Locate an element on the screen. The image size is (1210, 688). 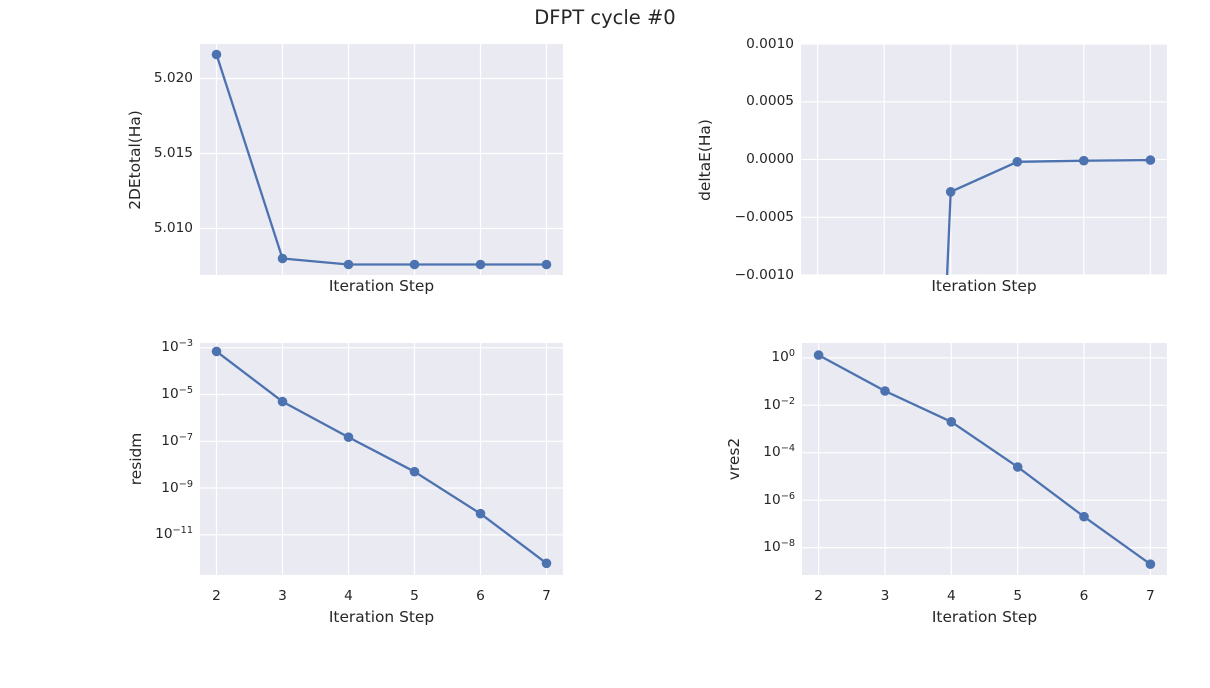
y-tick-label: −0.0010 is located at coordinates (764, 274).